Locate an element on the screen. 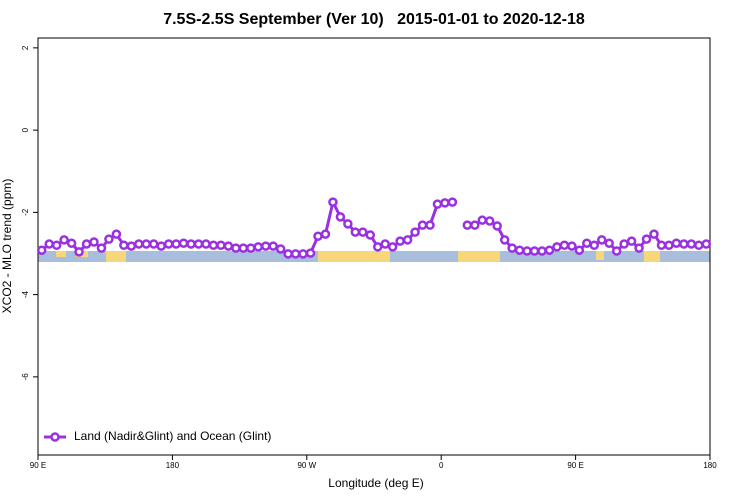  legend-label: Land (Nadir&Glint) and Ocean (Glint) is located at coordinates (172, 436).